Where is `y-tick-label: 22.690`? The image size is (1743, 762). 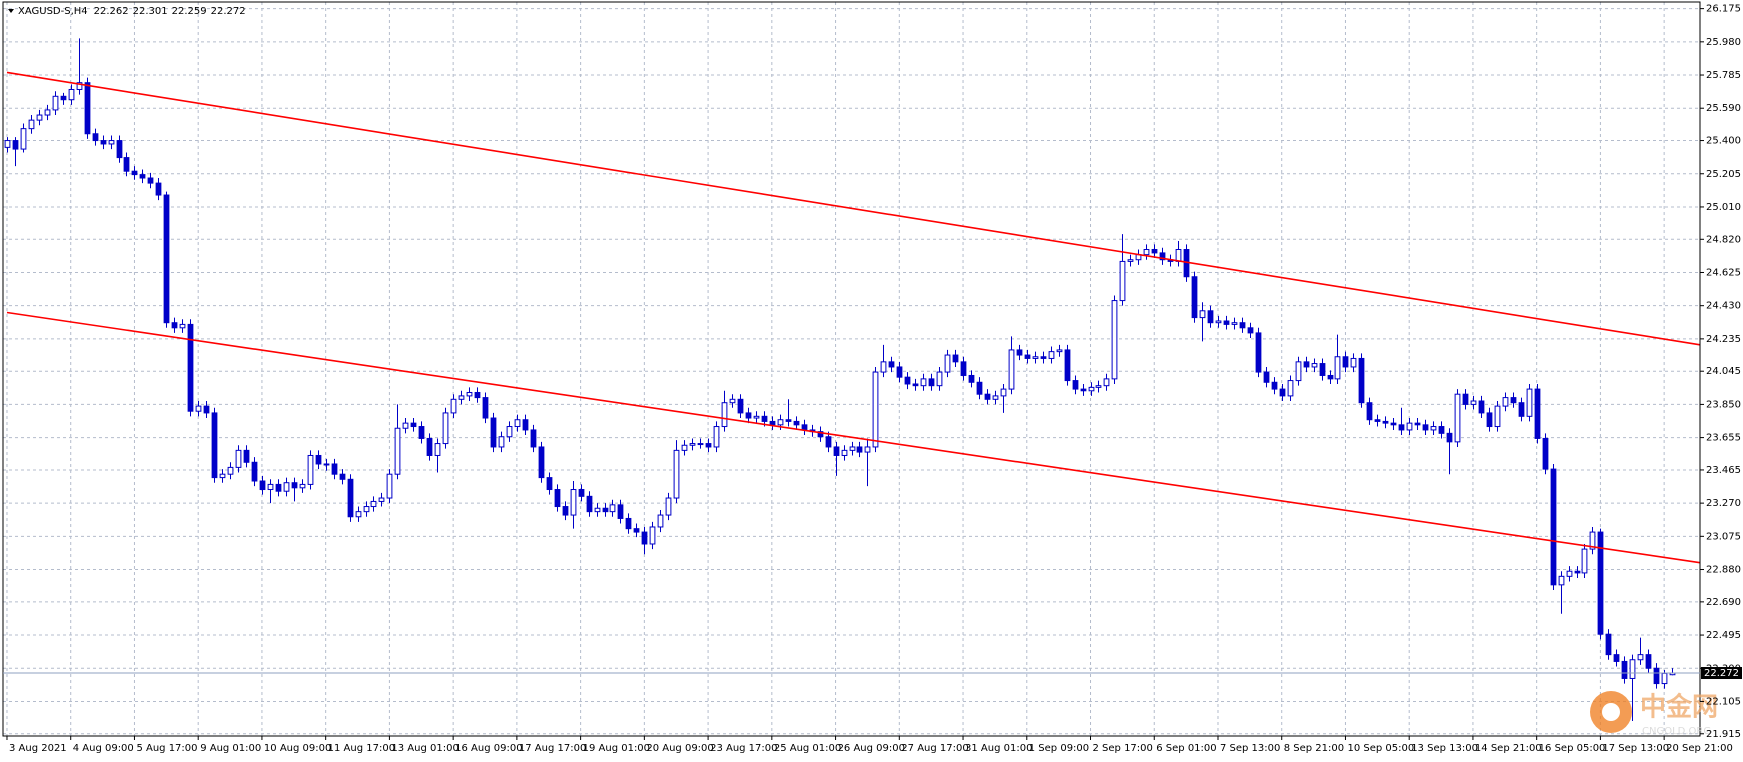
y-tick-label: 22.690 is located at coordinates (1723, 602).